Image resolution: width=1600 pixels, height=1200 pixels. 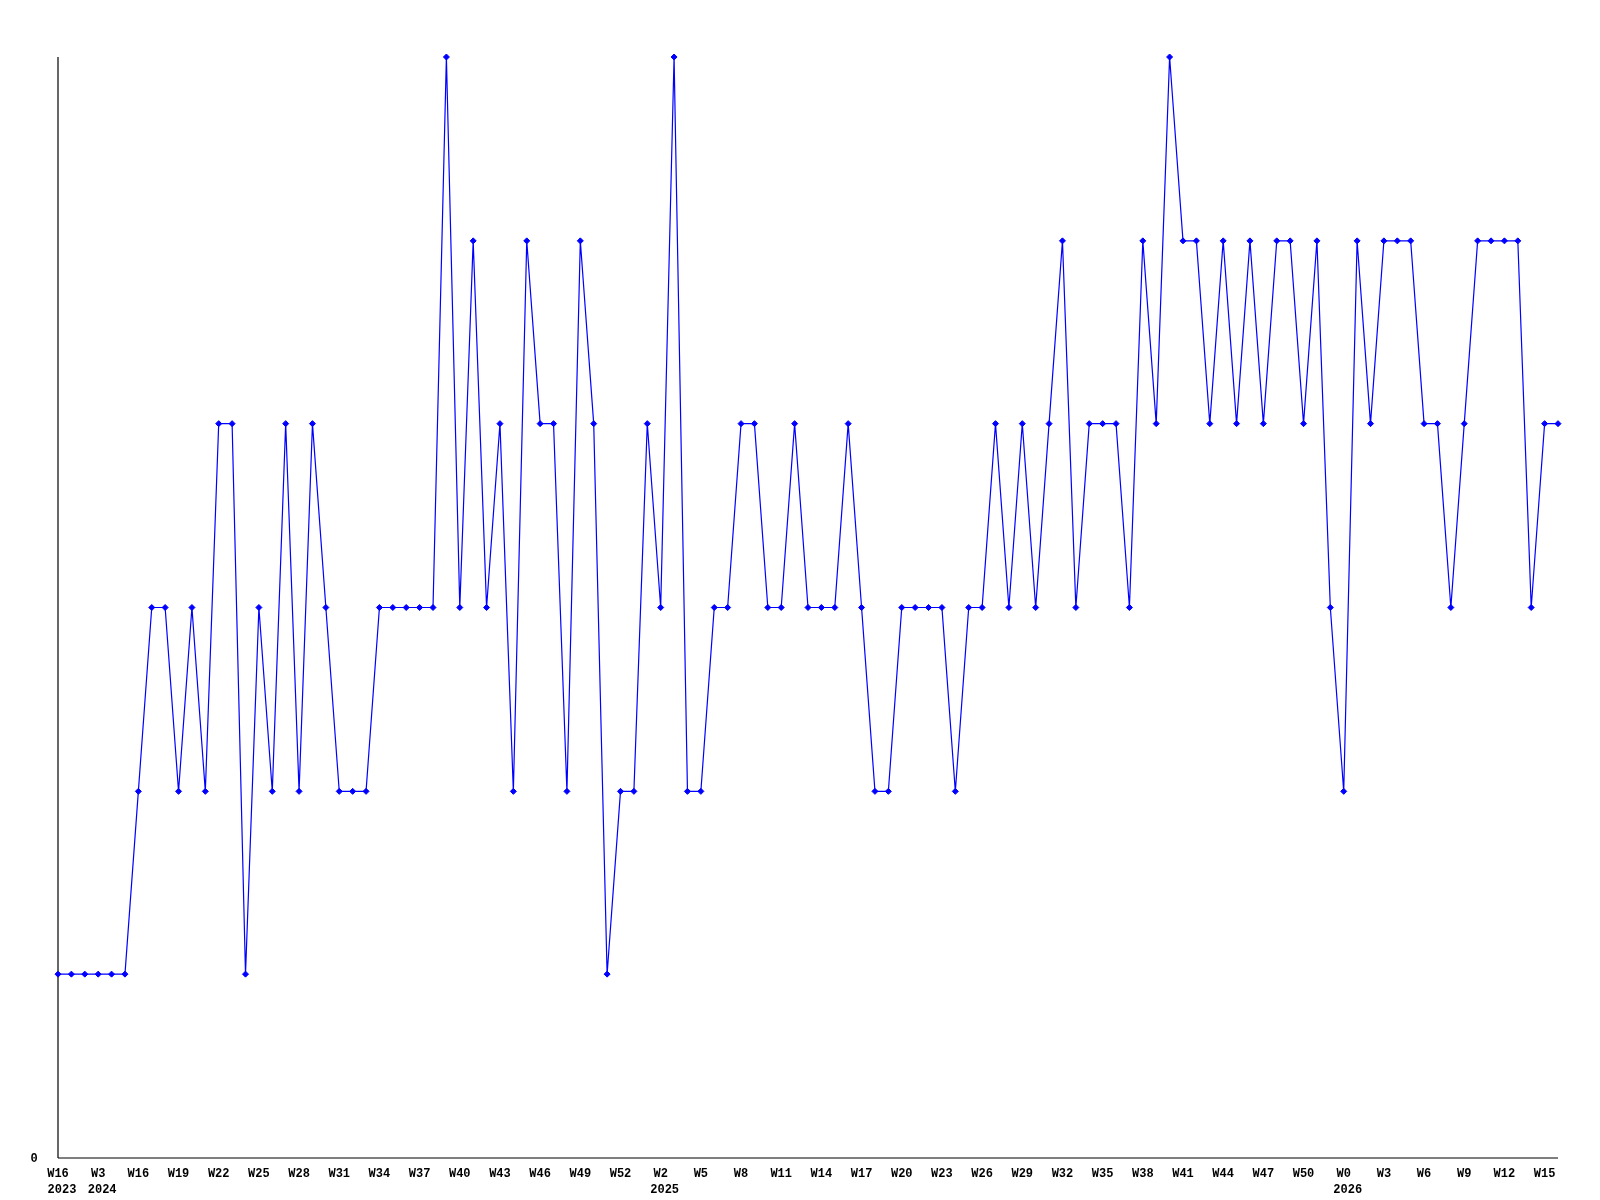 I want to click on x-tick-label: W14, so click(x=821, y=1174).